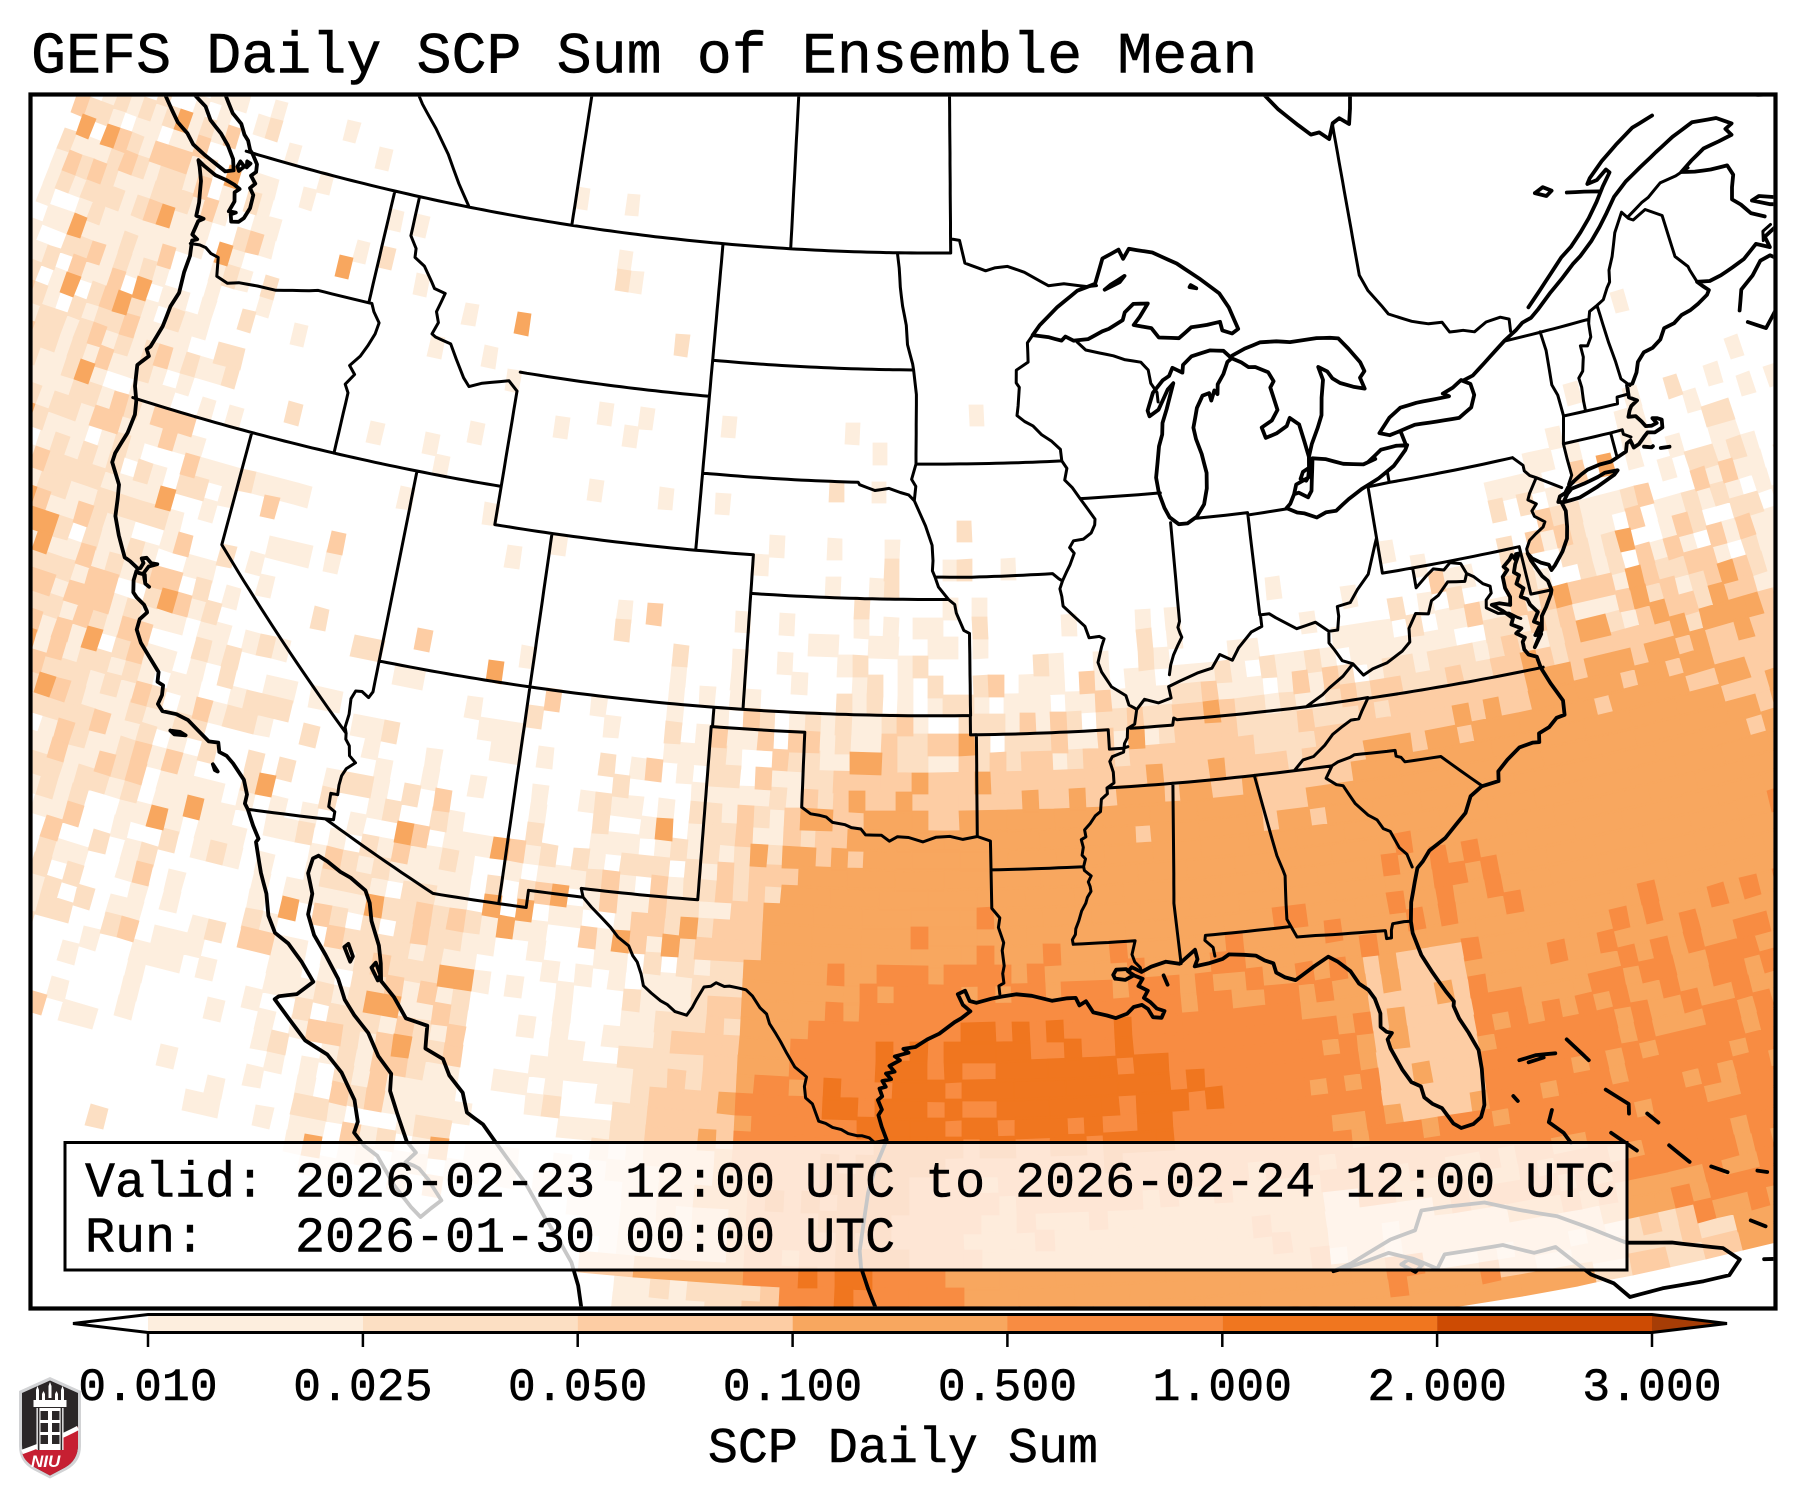 The width and height of the screenshot is (1803, 1500). I want to click on svg-text: Run: 2026-01-30 00:00 UTC, so click(490, 1239).